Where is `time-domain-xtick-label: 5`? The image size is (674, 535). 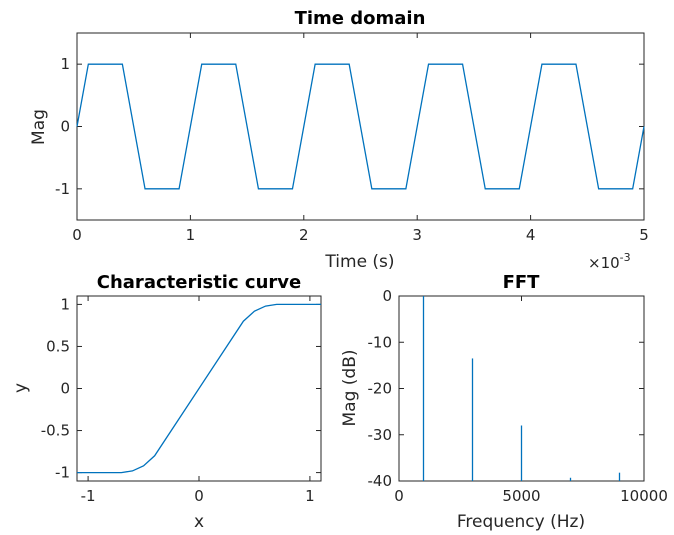
time-domain-xtick-label: 5 is located at coordinates (644, 235).